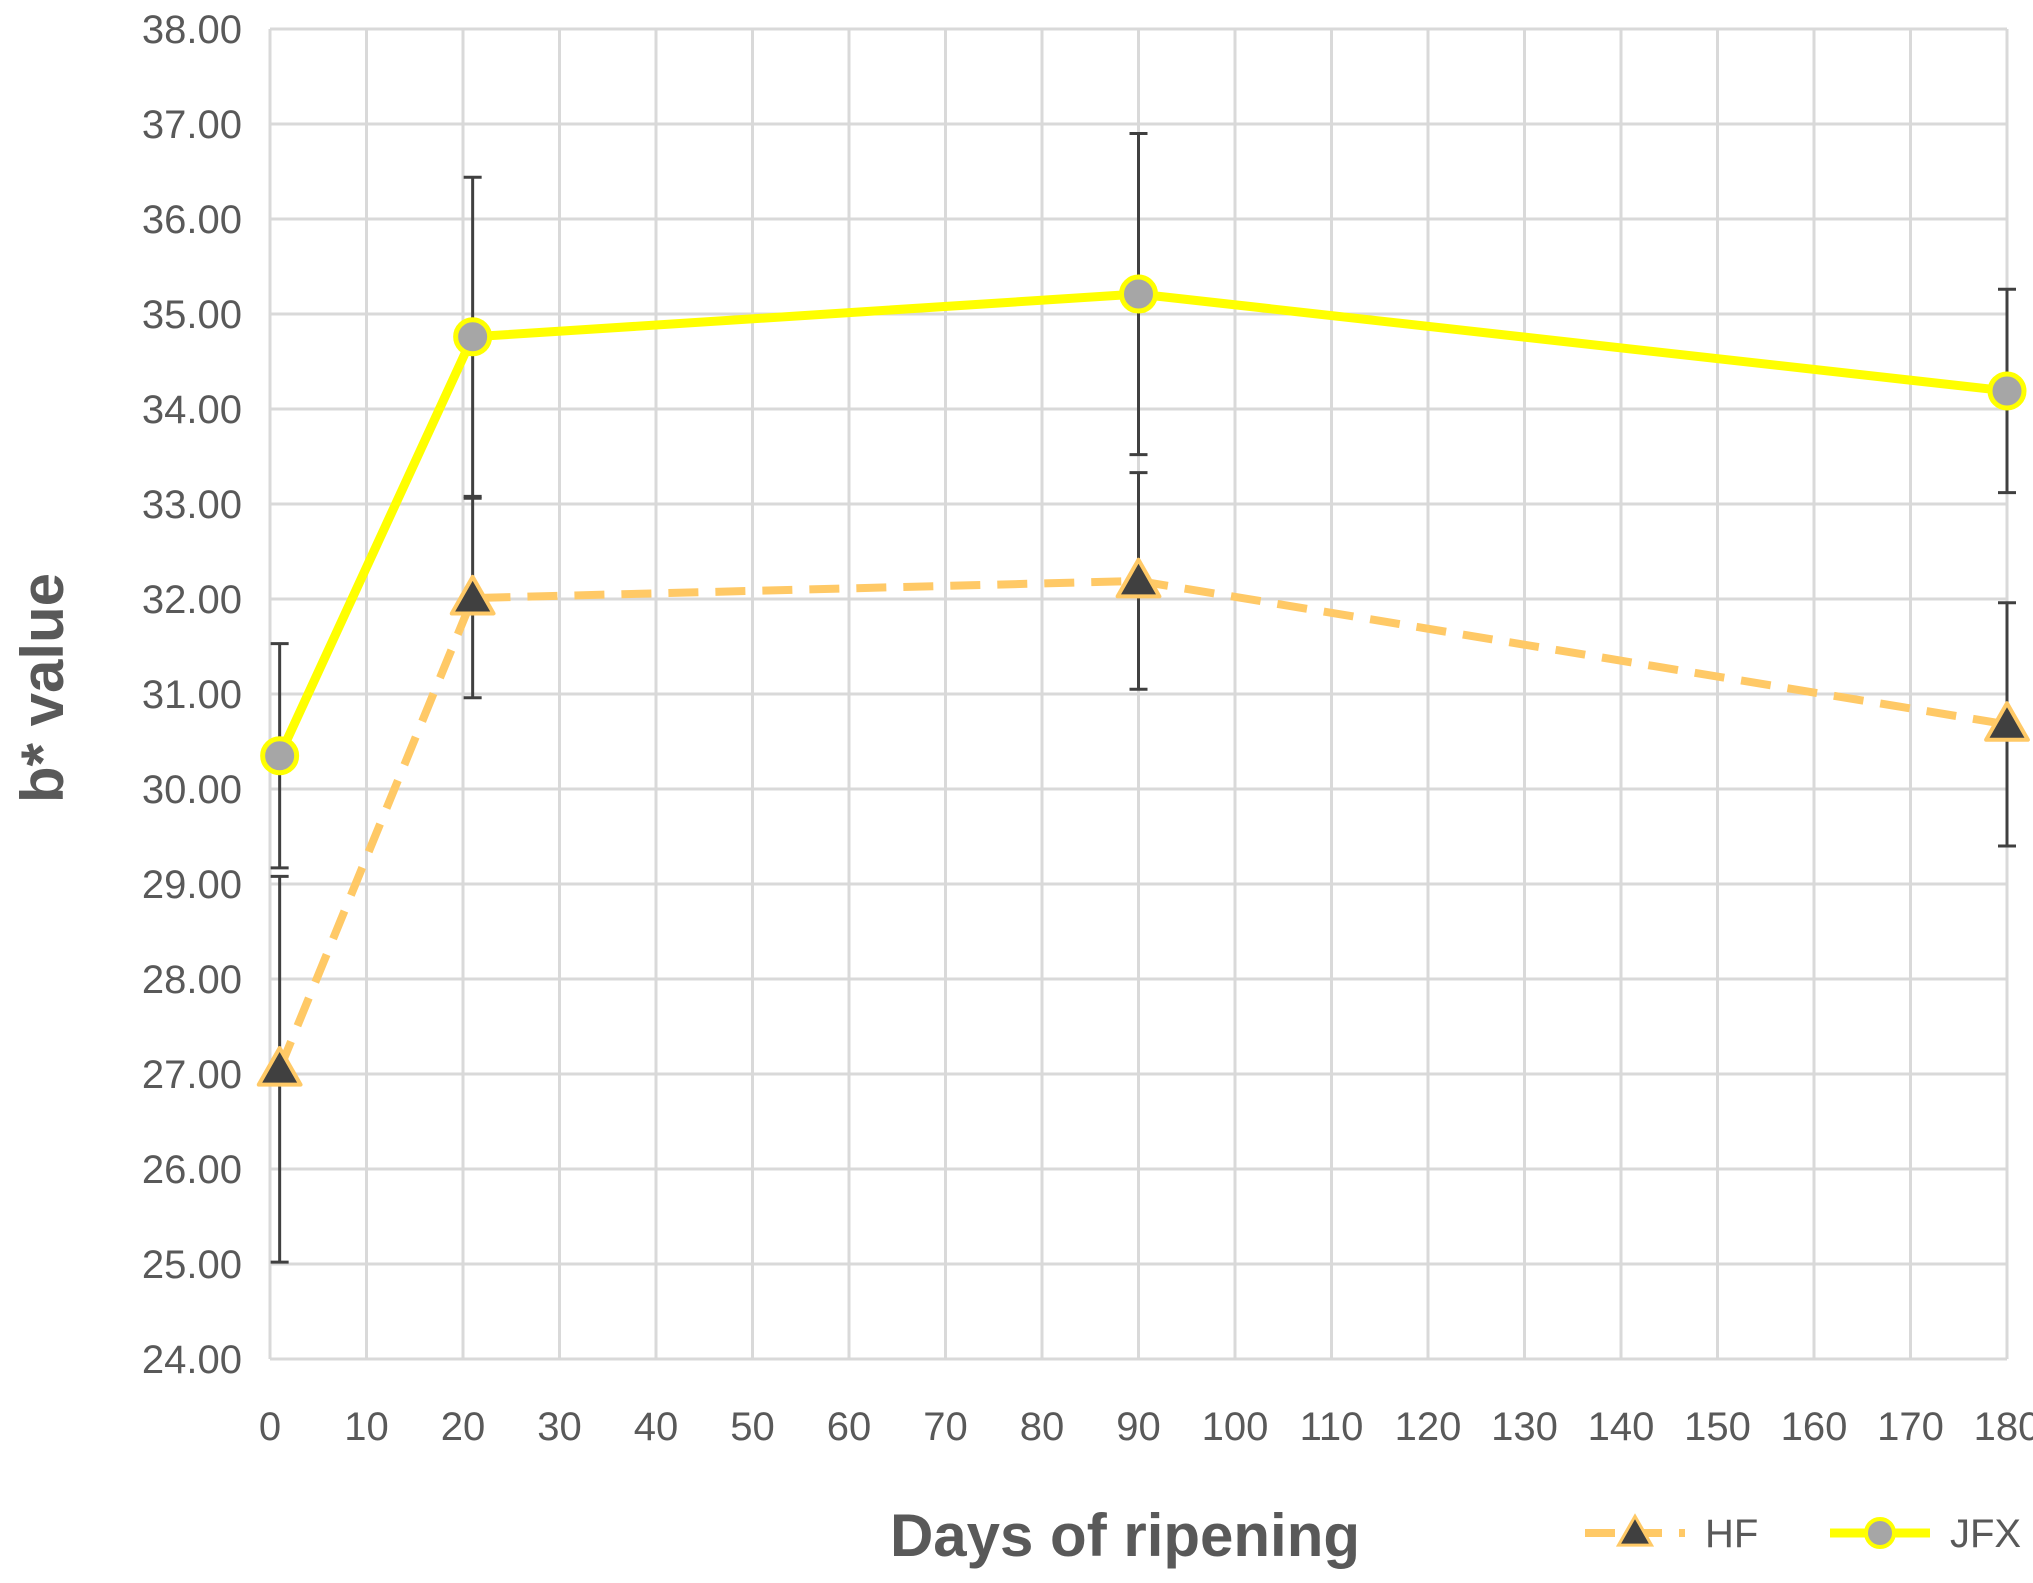  What do you see at coordinates (1880, 1533) in the screenshot?
I see `legend-marker-jfx` at bounding box center [1880, 1533].